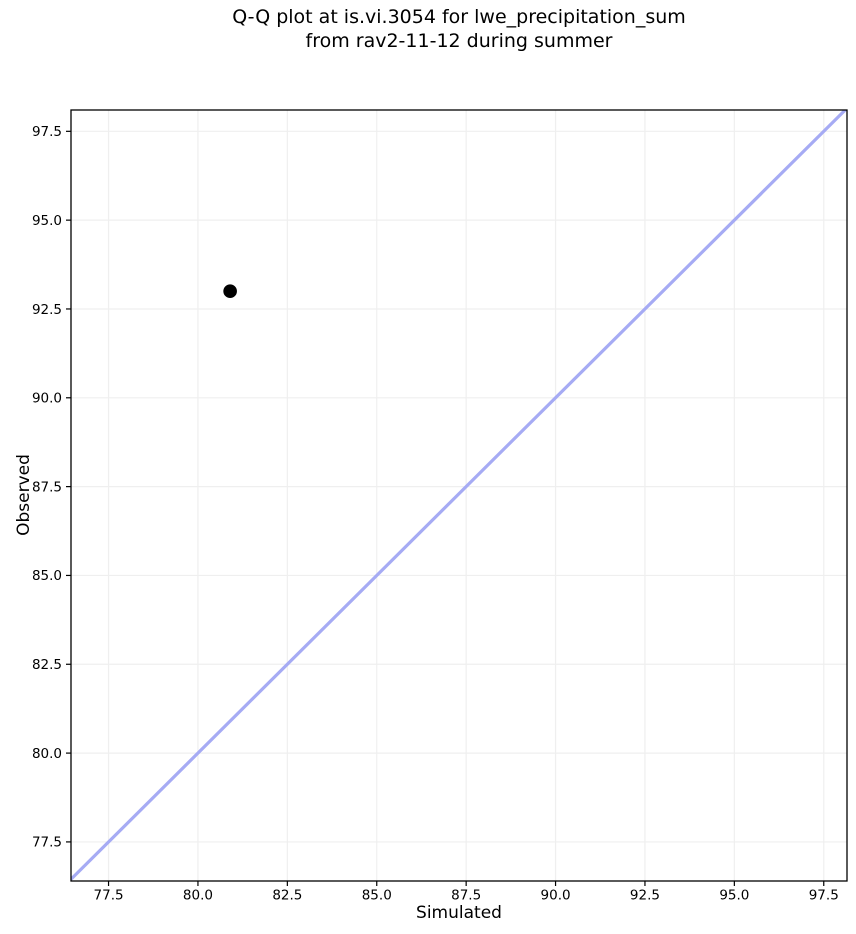  What do you see at coordinates (734, 896) in the screenshot?
I see `x-tick-label: 95.0` at bounding box center [734, 896].